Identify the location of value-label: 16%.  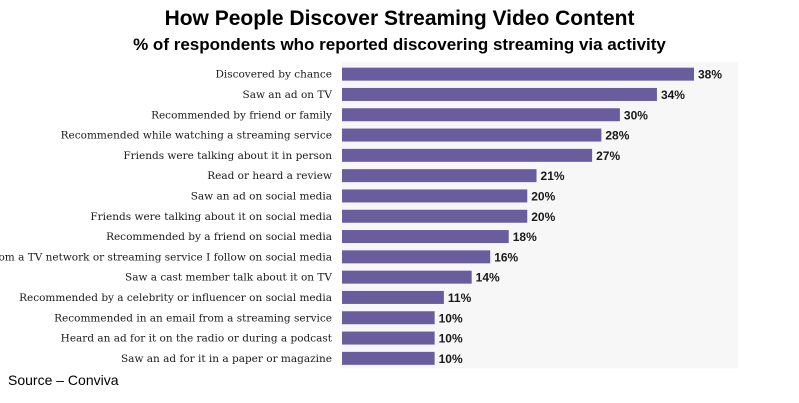
(506, 257).